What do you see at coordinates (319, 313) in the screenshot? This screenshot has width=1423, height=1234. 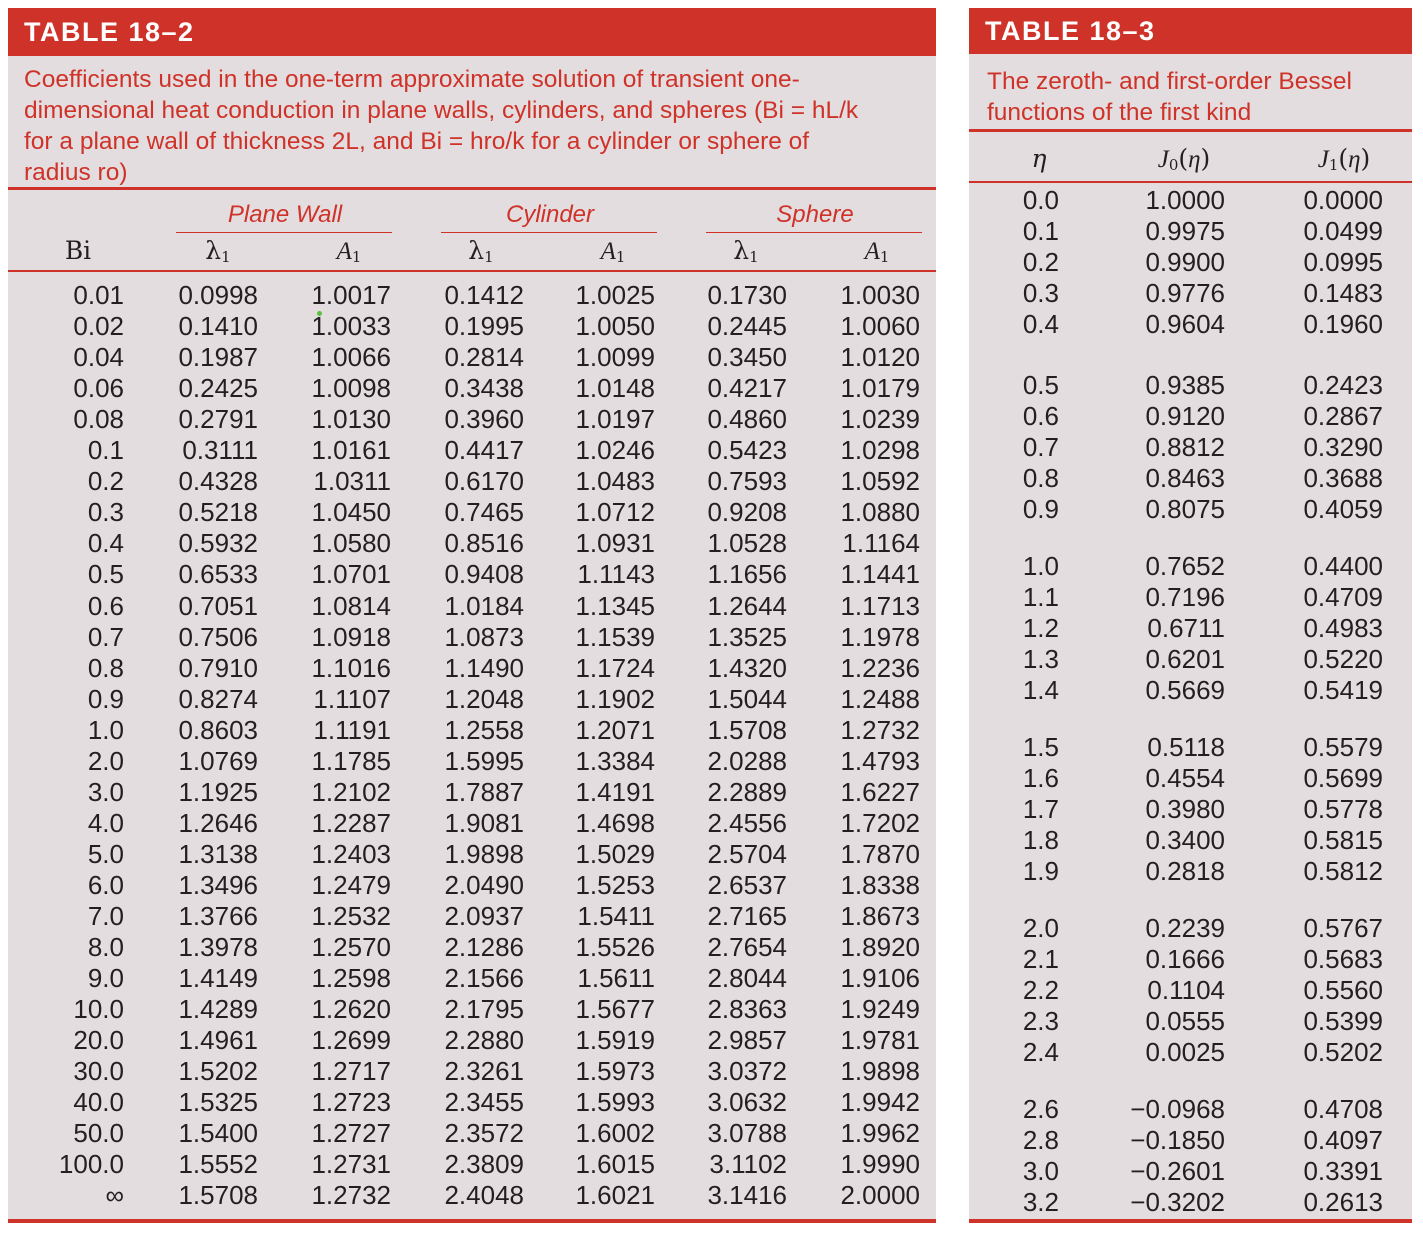 I see `marker-dot` at bounding box center [319, 313].